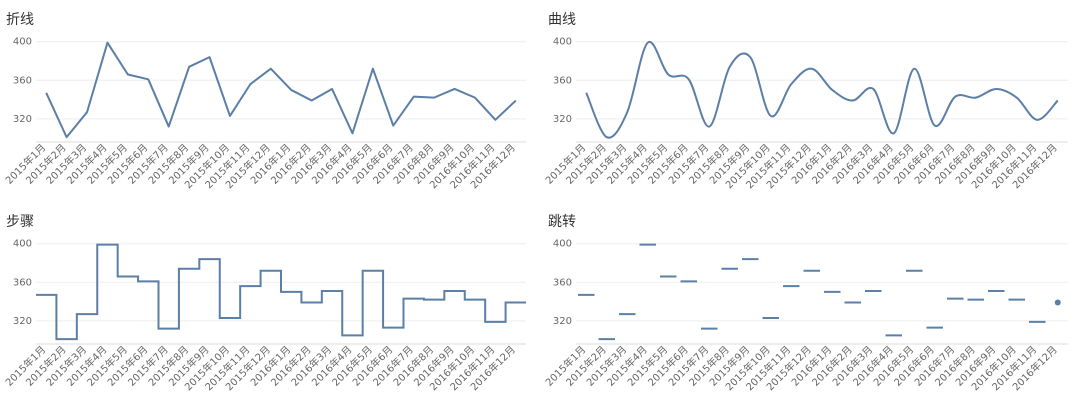  Describe the element at coordinates (562, 222) in the screenshot. I see `chart-title: 跳转` at that location.